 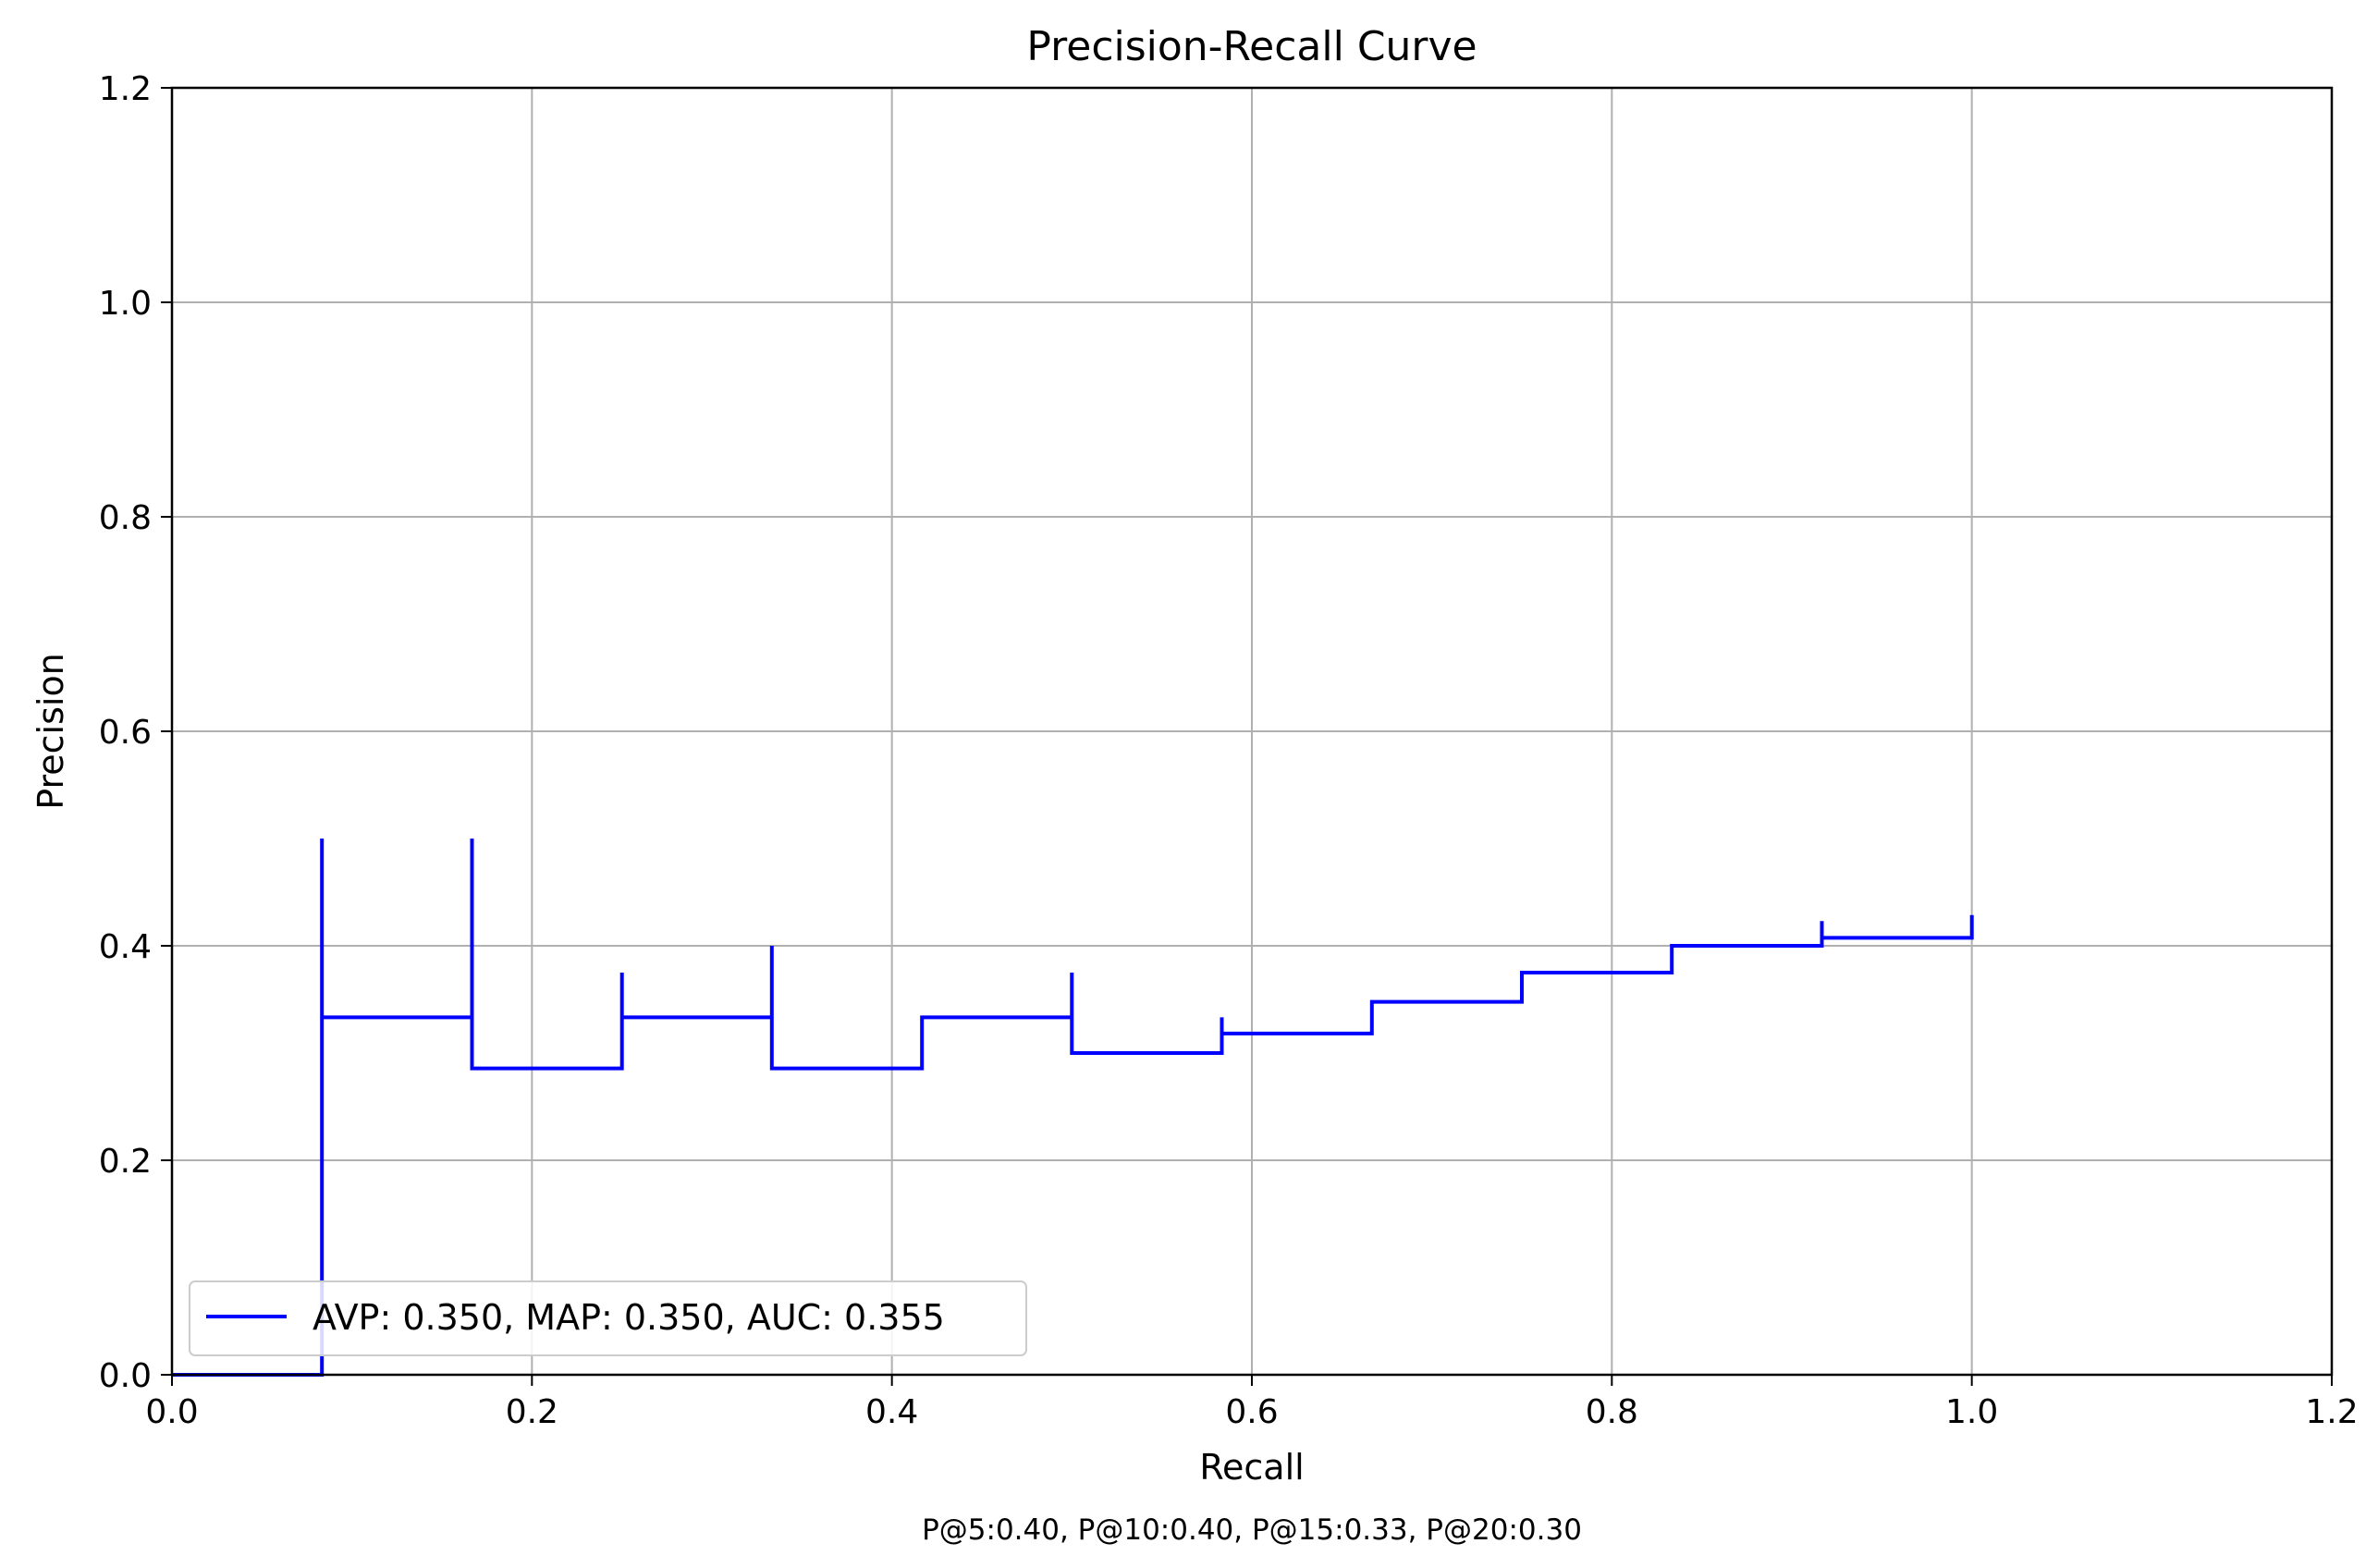 What do you see at coordinates (1612, 1412) in the screenshot?
I see `x-tick-label: 0.8` at bounding box center [1612, 1412].